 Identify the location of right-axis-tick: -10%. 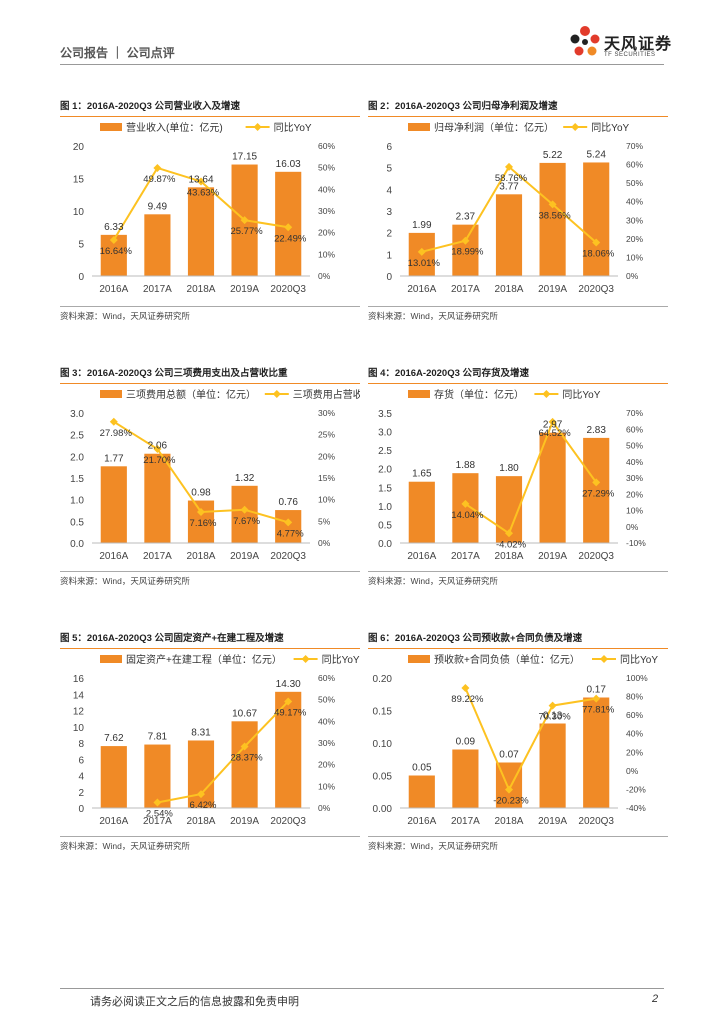
(636, 543).